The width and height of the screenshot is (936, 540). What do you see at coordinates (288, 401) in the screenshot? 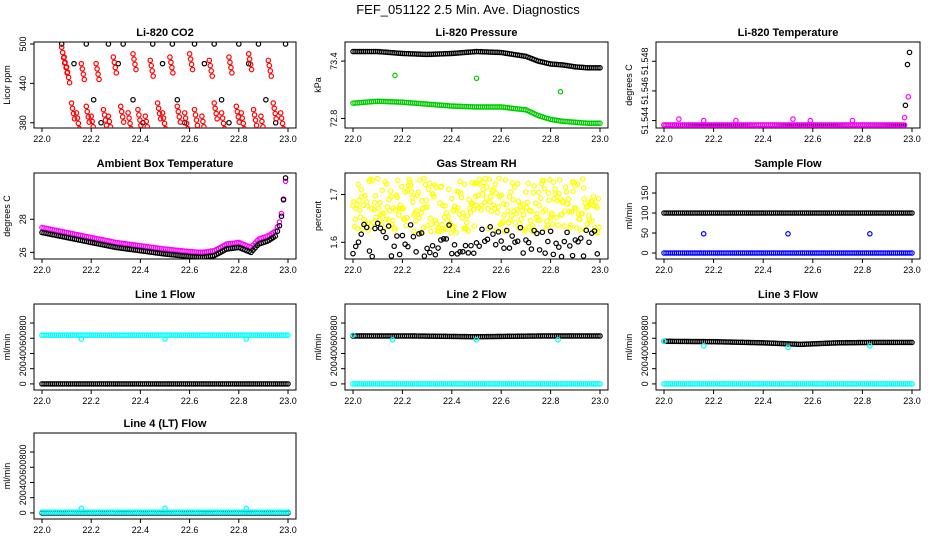
I see `x-tick-label: 23.0` at bounding box center [288, 401].